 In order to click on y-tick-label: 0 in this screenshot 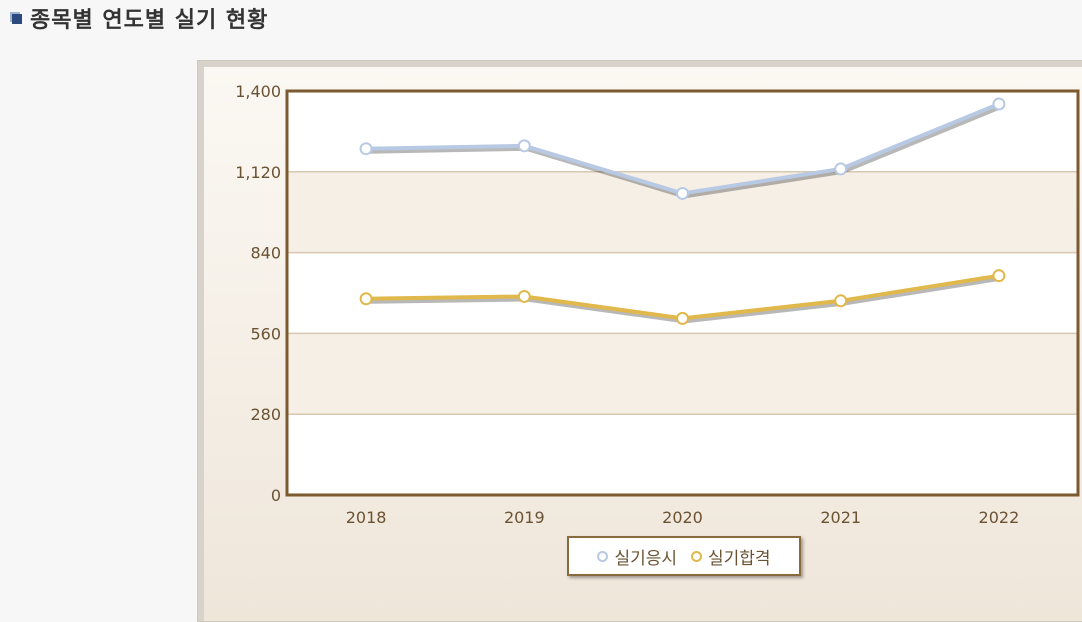, I will do `click(276, 495)`.